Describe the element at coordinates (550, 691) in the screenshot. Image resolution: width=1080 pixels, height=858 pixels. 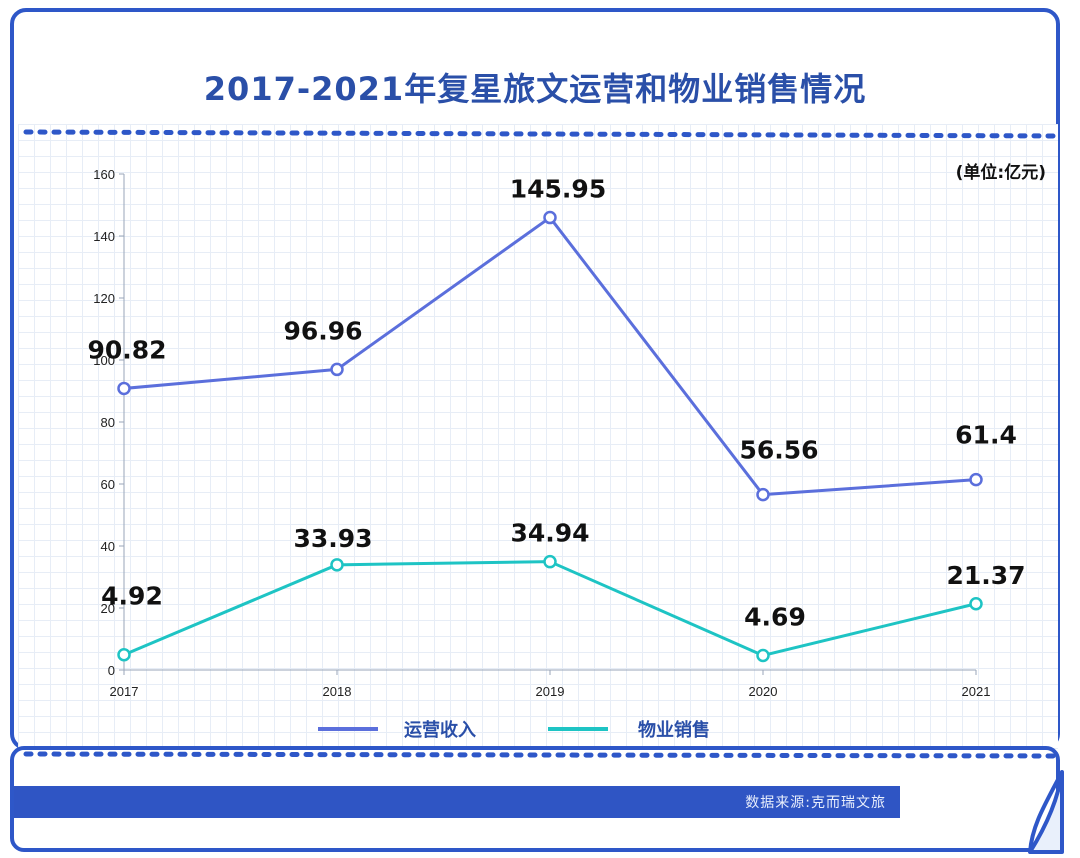
I see `x-tick-label: 2019` at that location.